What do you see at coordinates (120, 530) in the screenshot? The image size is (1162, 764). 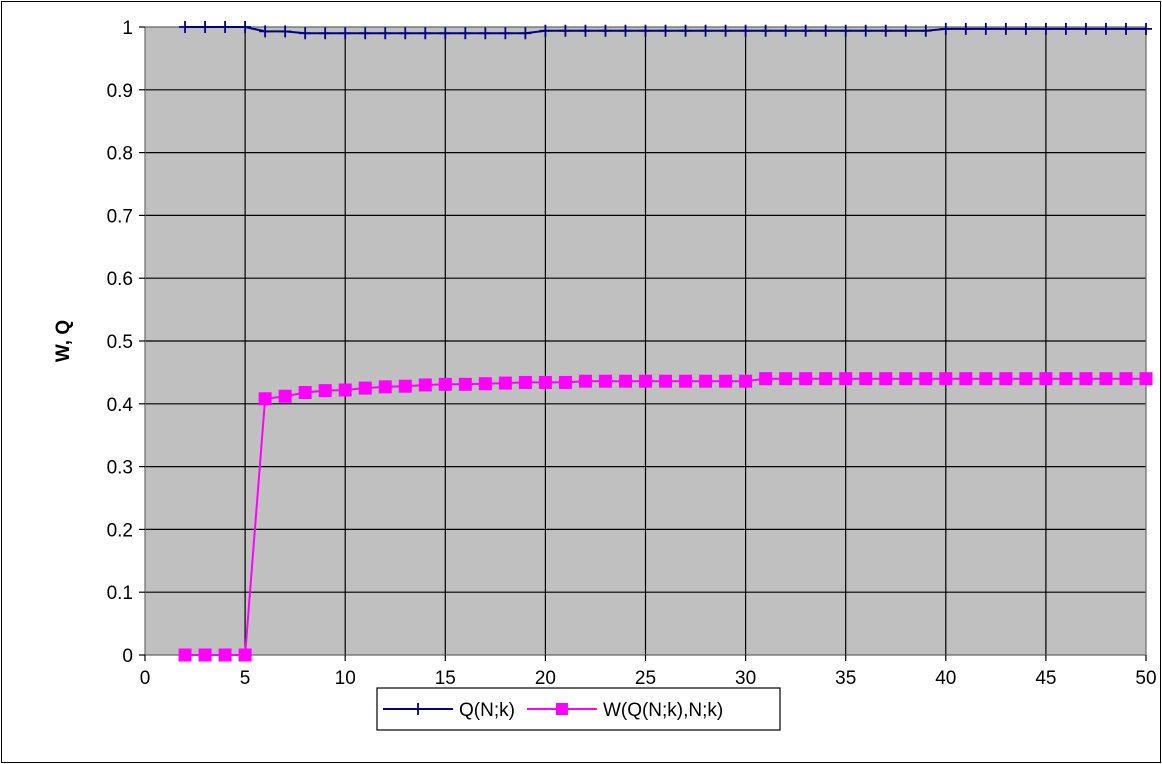 I see `y-tick-label: 0.2` at bounding box center [120, 530].